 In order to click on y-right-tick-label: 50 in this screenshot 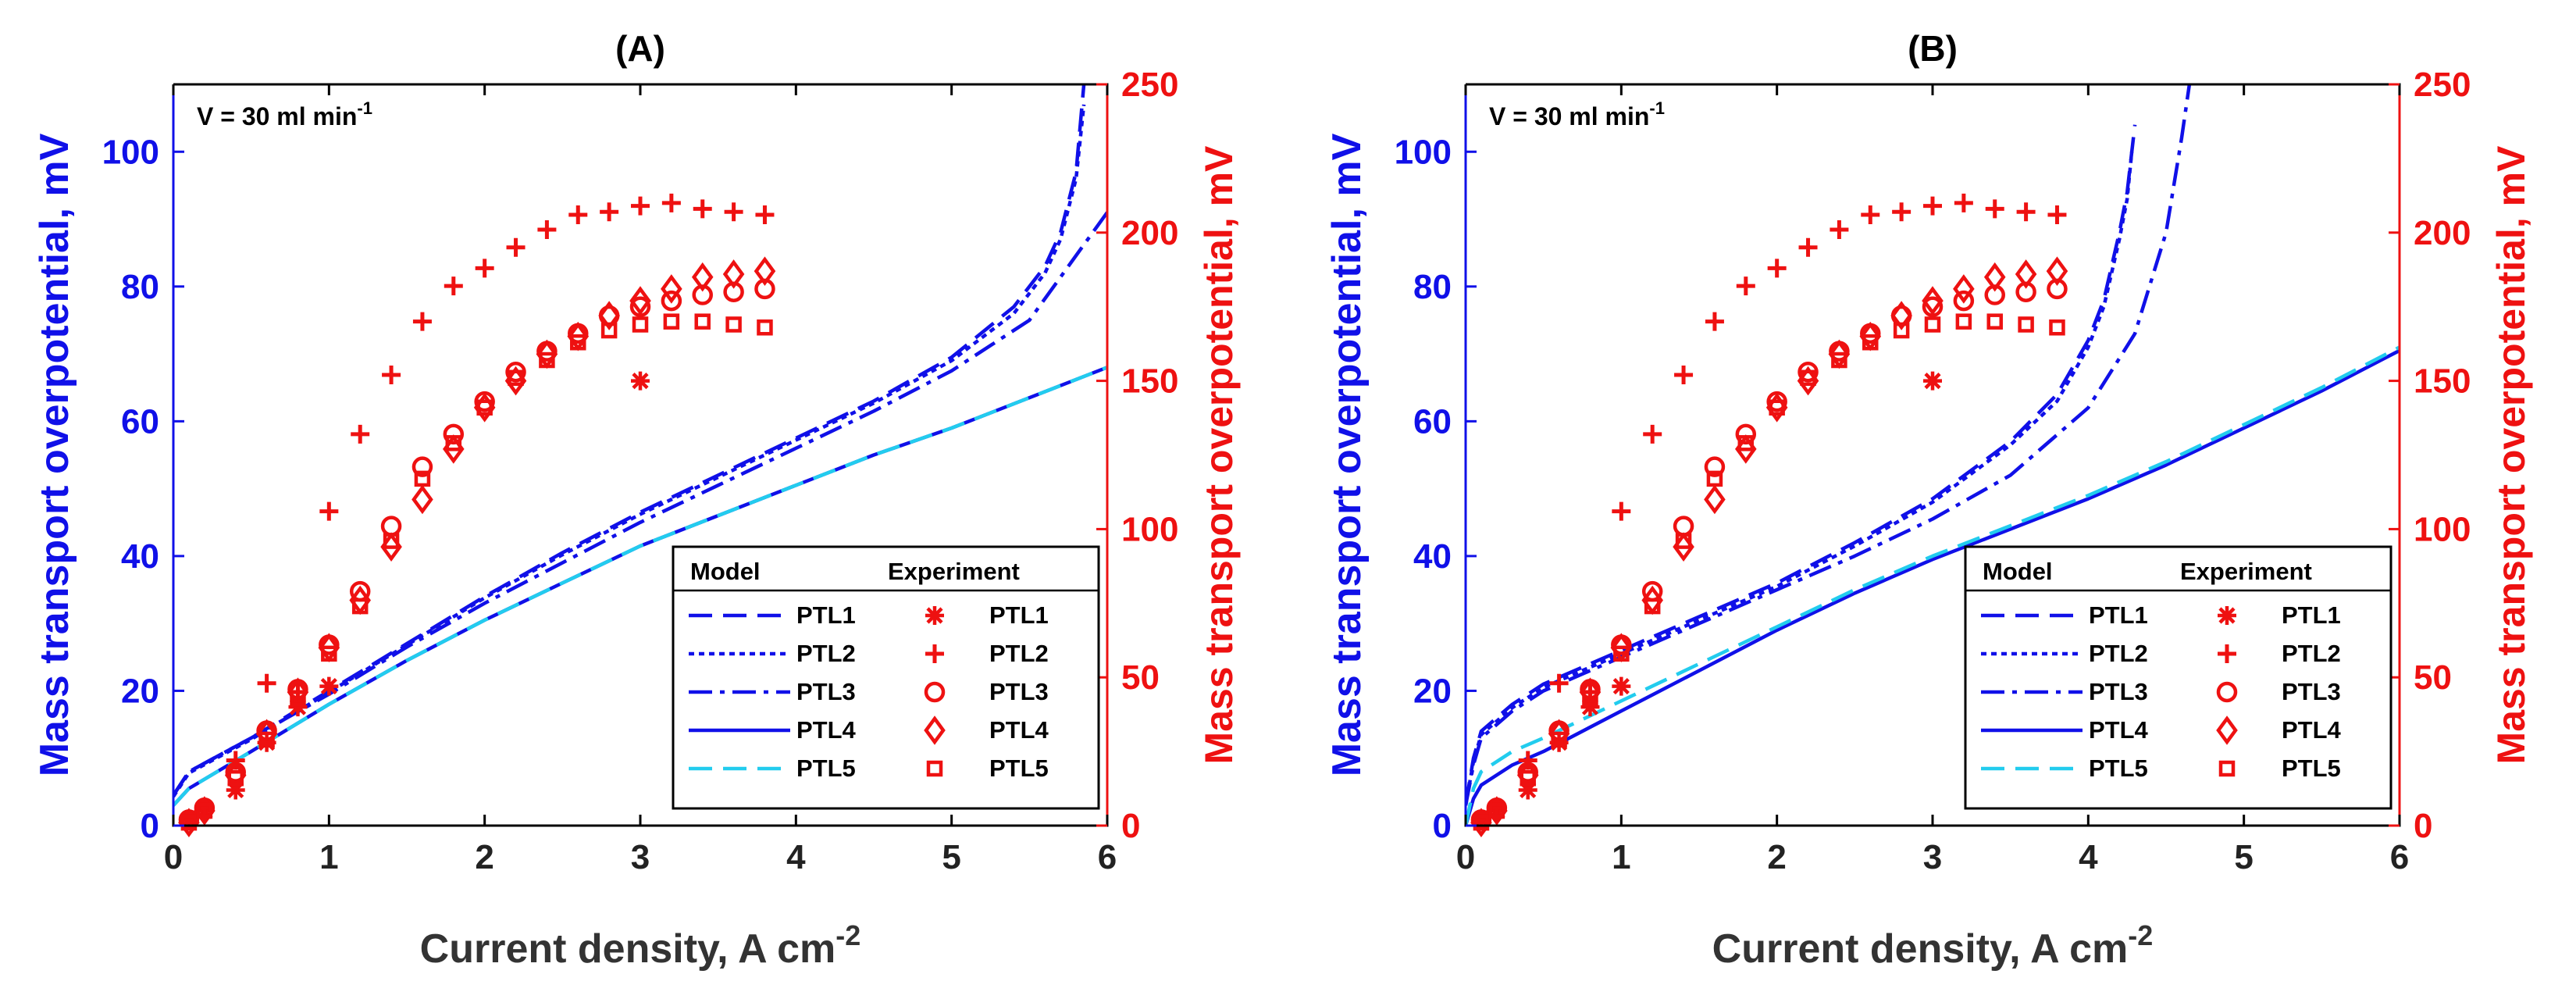, I will do `click(2433, 677)`.